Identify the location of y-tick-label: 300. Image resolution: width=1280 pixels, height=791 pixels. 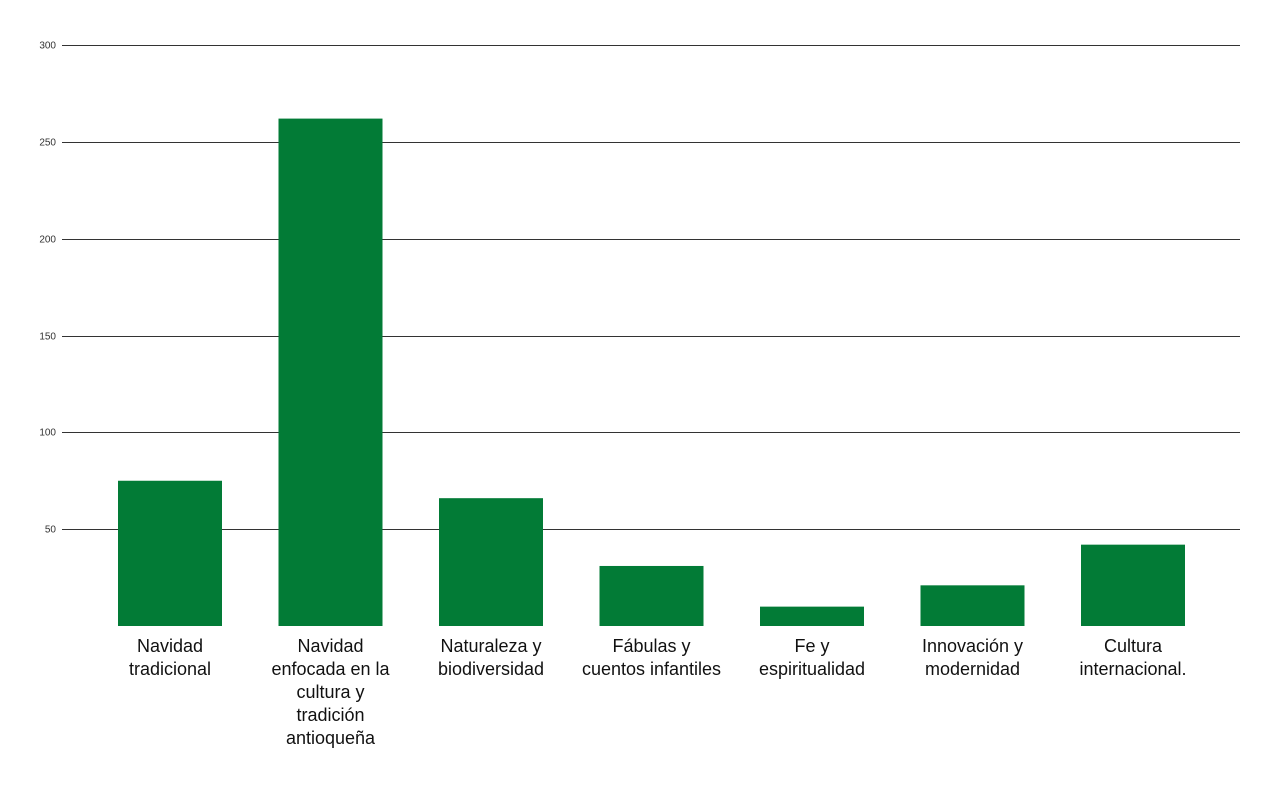
(47, 46).